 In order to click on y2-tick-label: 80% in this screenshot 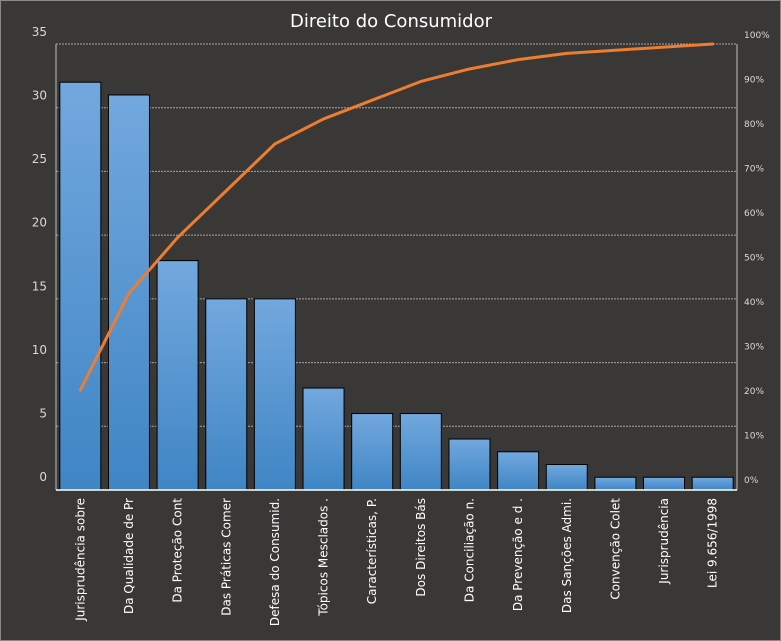, I will do `click(754, 125)`.